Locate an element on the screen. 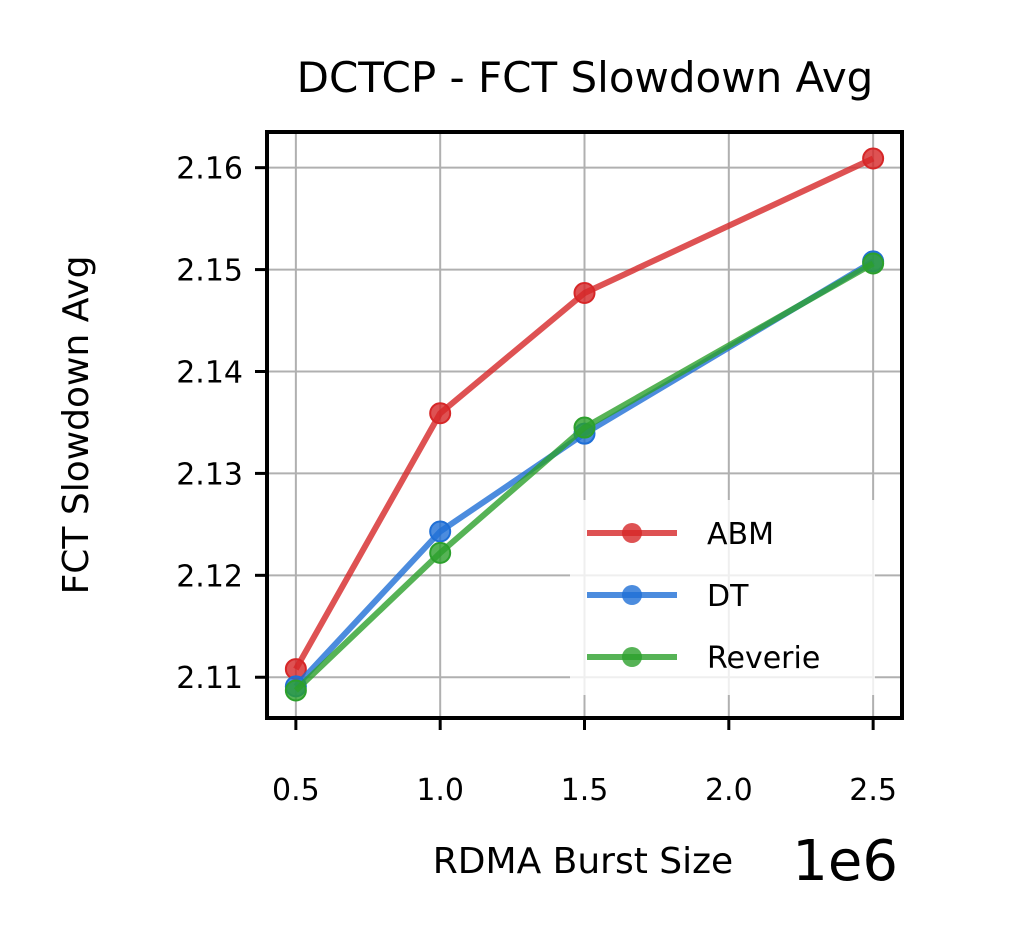 The width and height of the screenshot is (1015, 947). legend-marker-dt is located at coordinates (632, 595).